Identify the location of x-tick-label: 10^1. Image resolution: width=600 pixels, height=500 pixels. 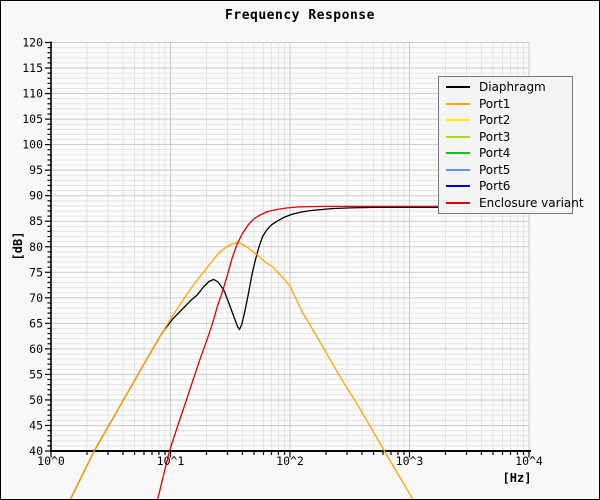
(171, 461).